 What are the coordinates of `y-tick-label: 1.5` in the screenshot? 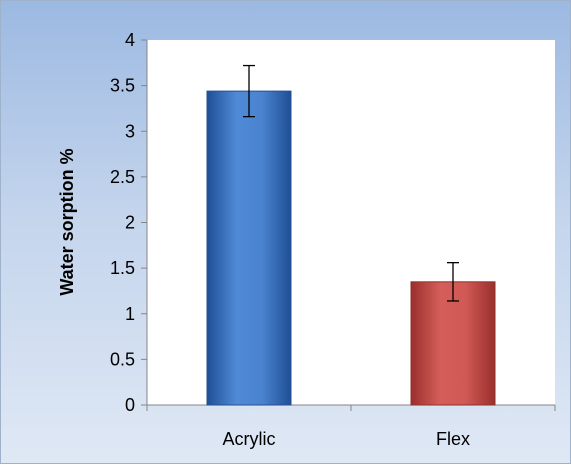 It's located at (122, 268).